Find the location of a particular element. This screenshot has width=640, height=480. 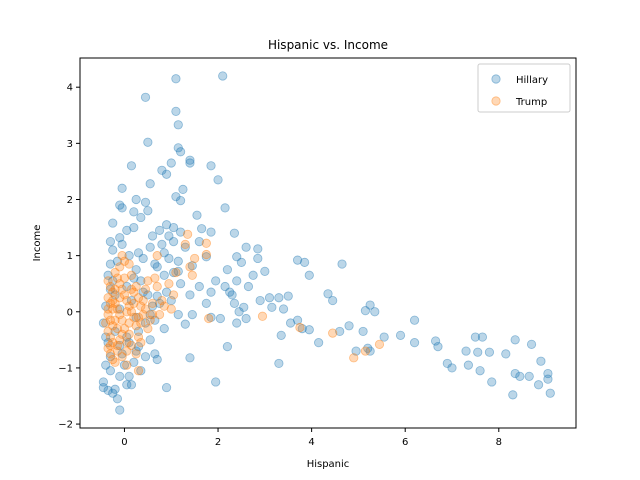

y-axis-label: Income is located at coordinates (37, 243).